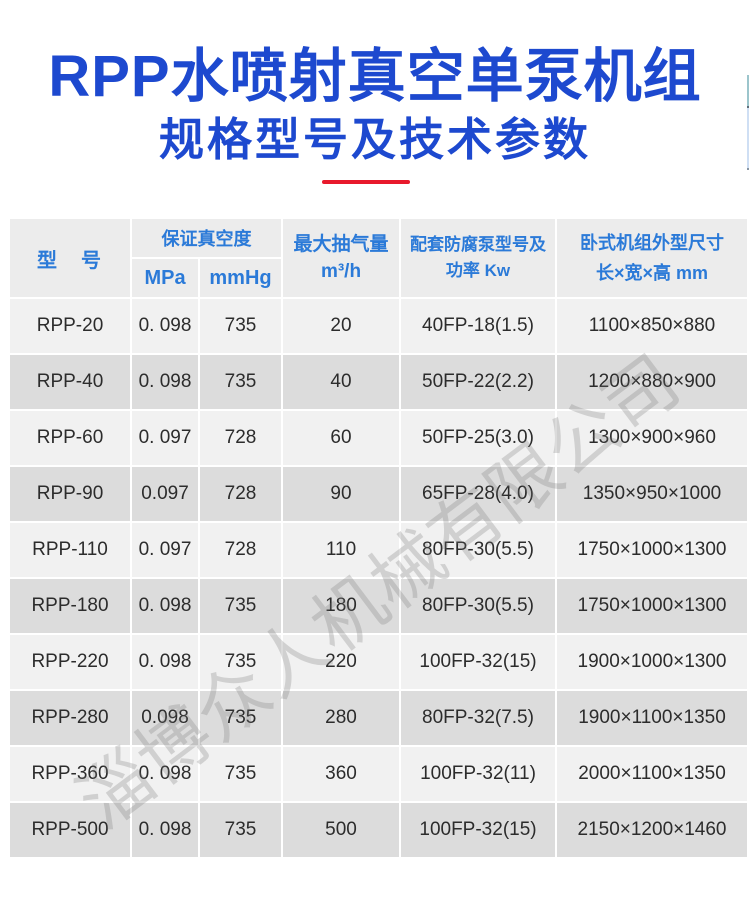  What do you see at coordinates (165, 278) in the screenshot?
I see `col-header-mpa: MPa` at bounding box center [165, 278].